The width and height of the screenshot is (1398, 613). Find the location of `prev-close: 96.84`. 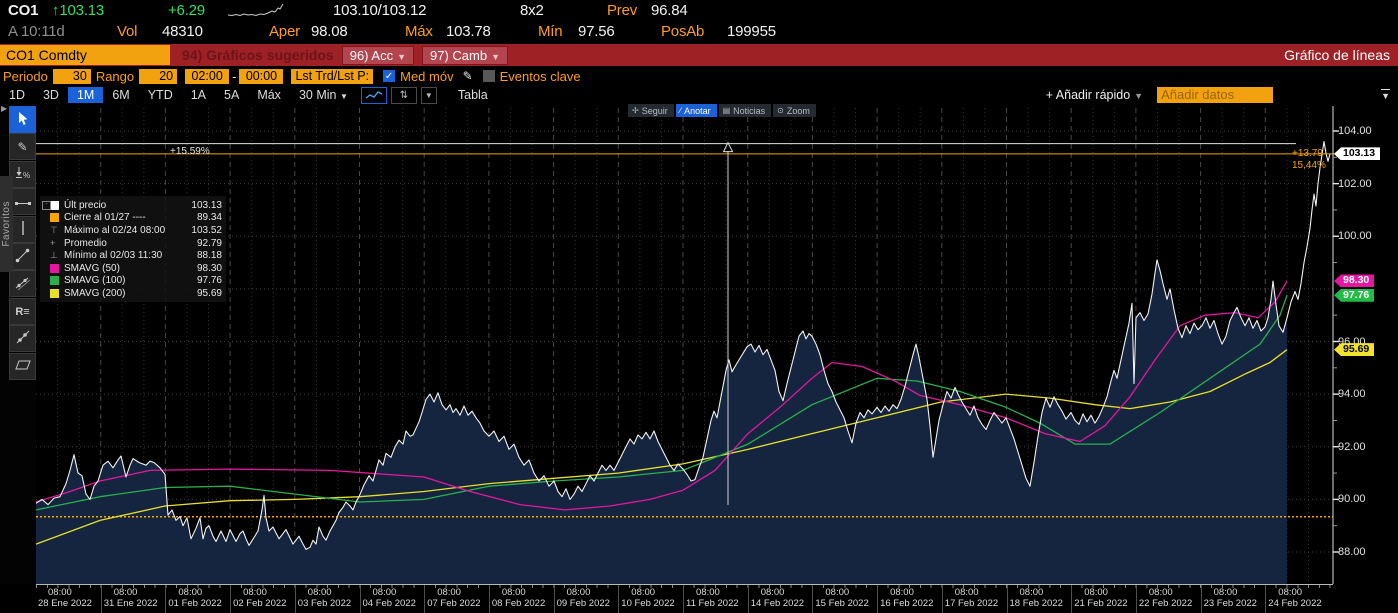

prev-close: 96.84 is located at coordinates (669, 10).